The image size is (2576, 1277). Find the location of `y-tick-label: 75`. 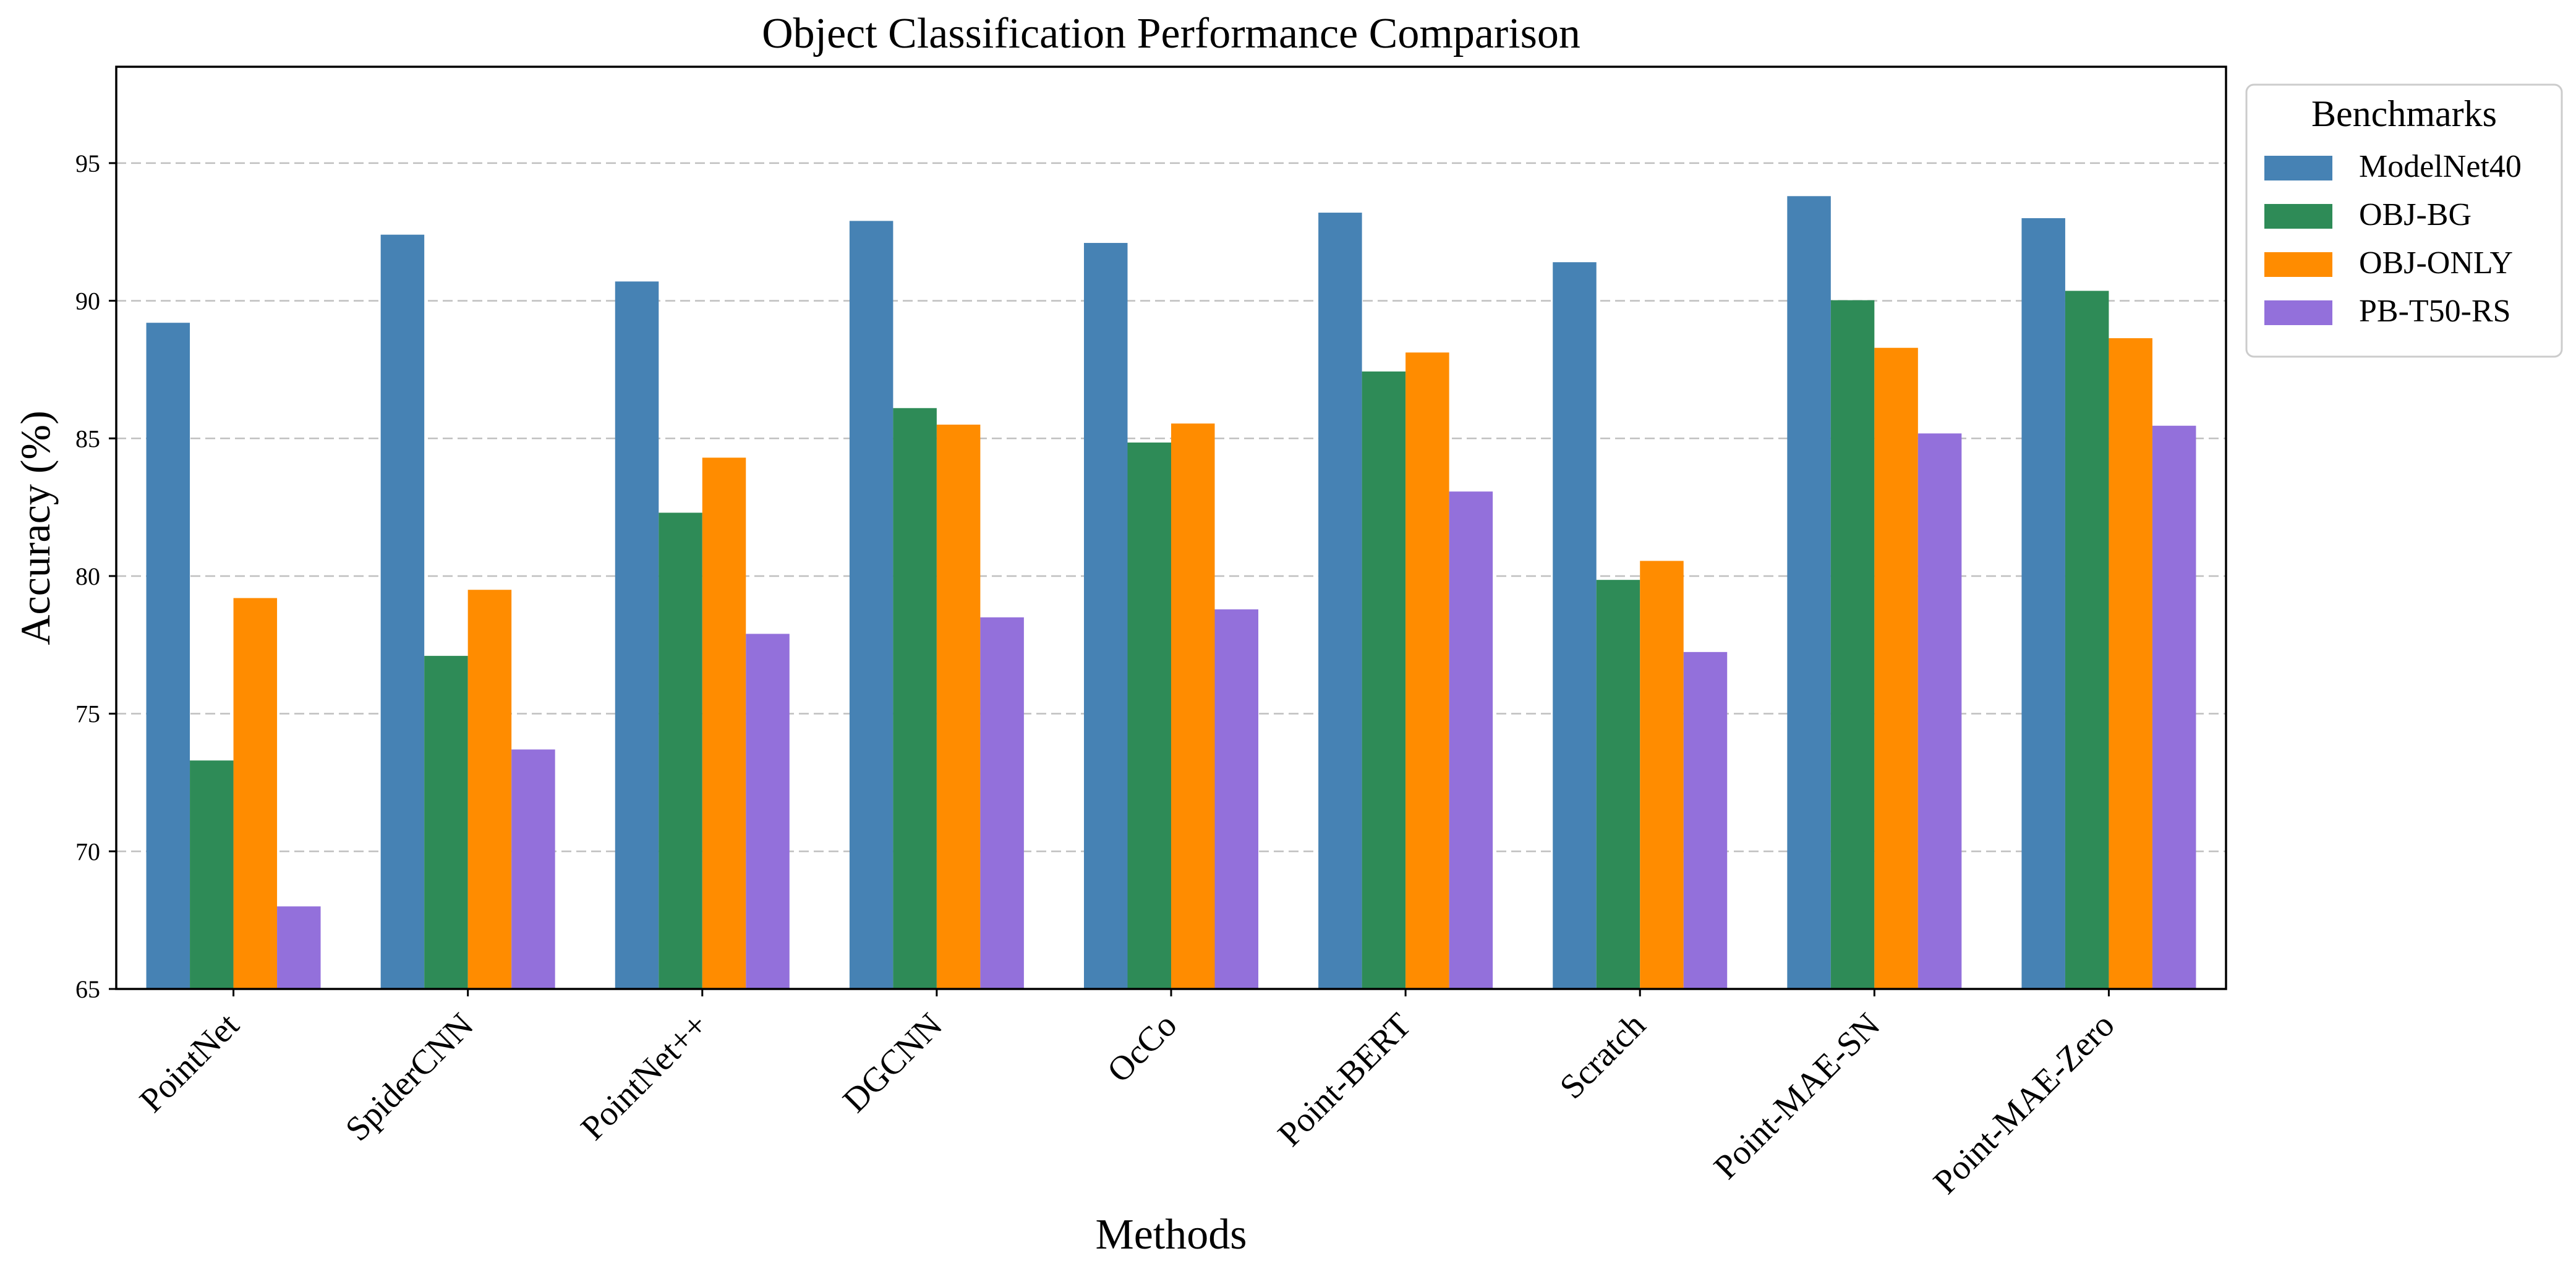

y-tick-label: 75 is located at coordinates (87, 714).